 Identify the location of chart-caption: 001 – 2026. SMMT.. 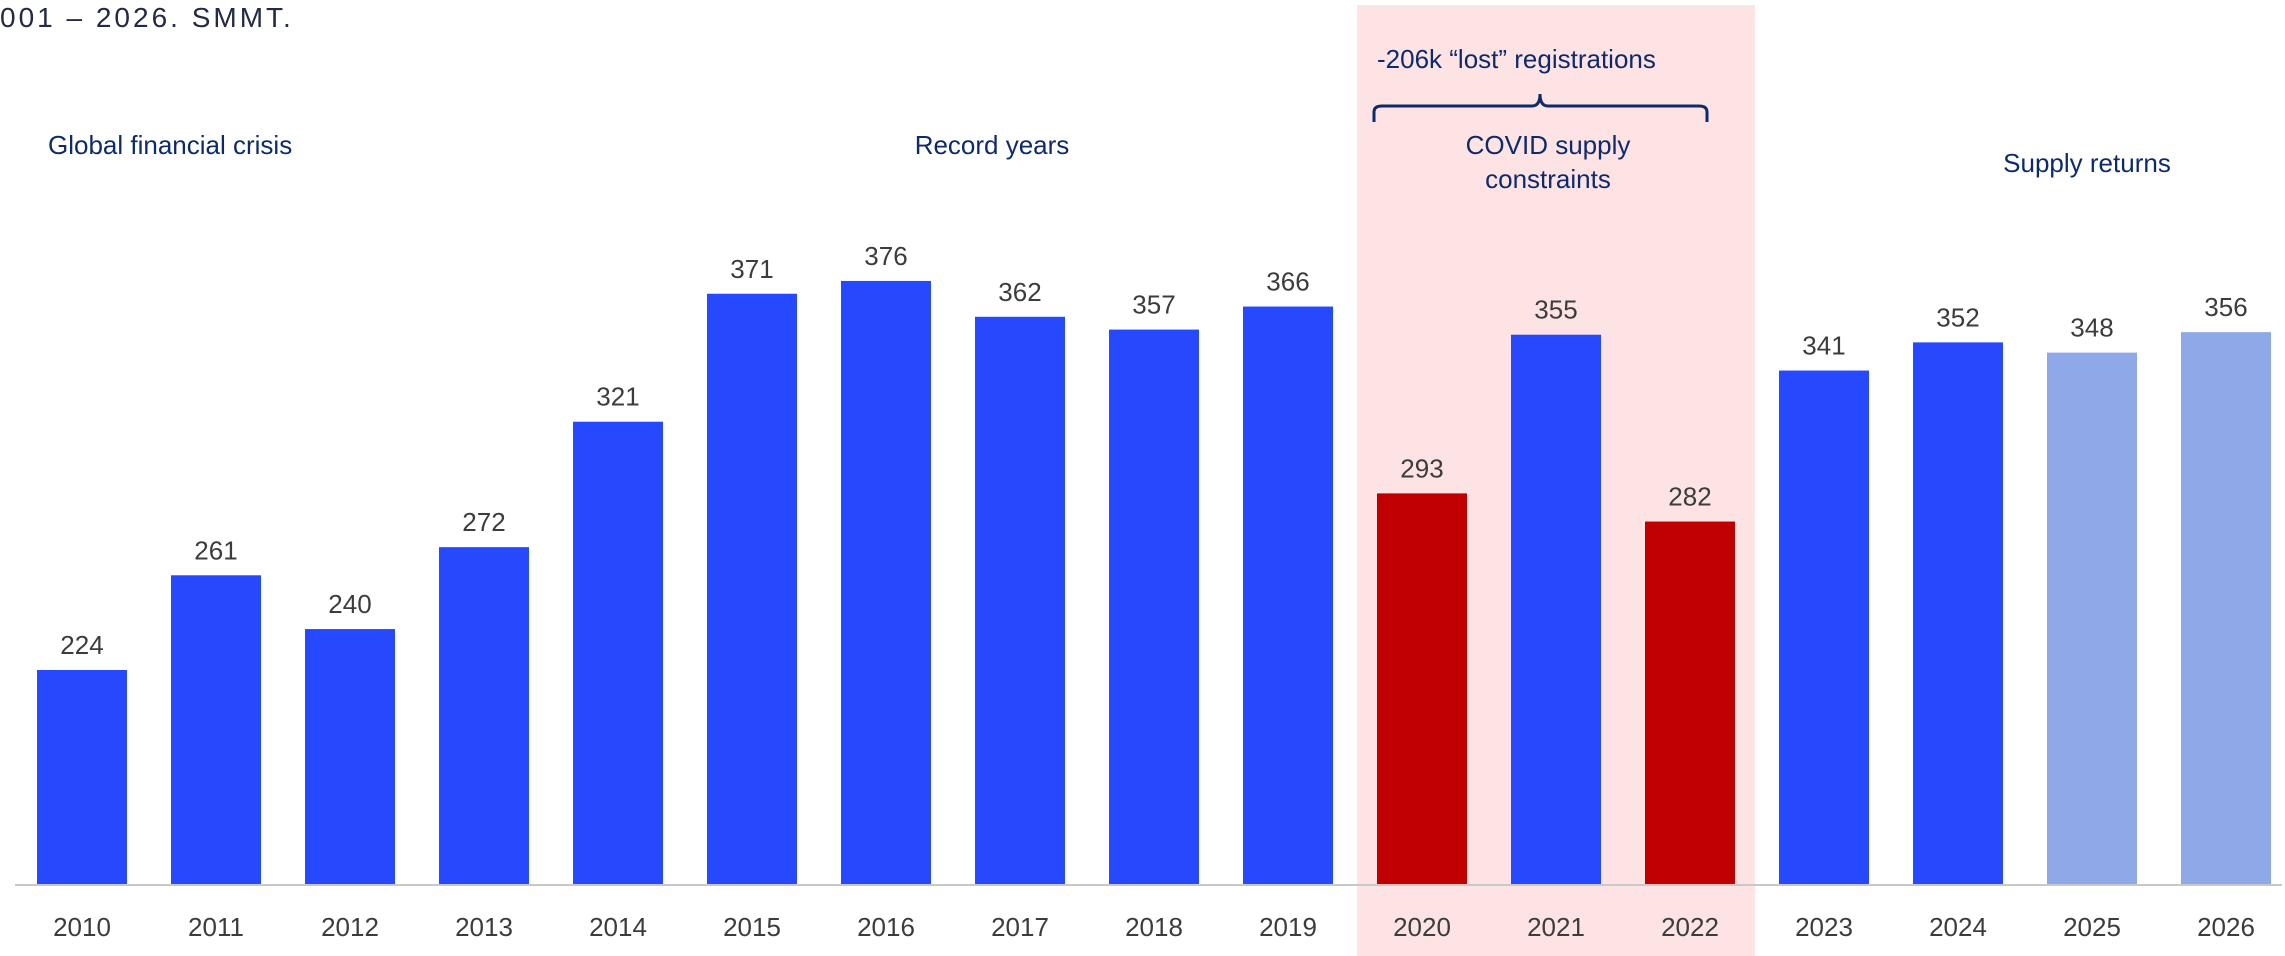
(147, 17).